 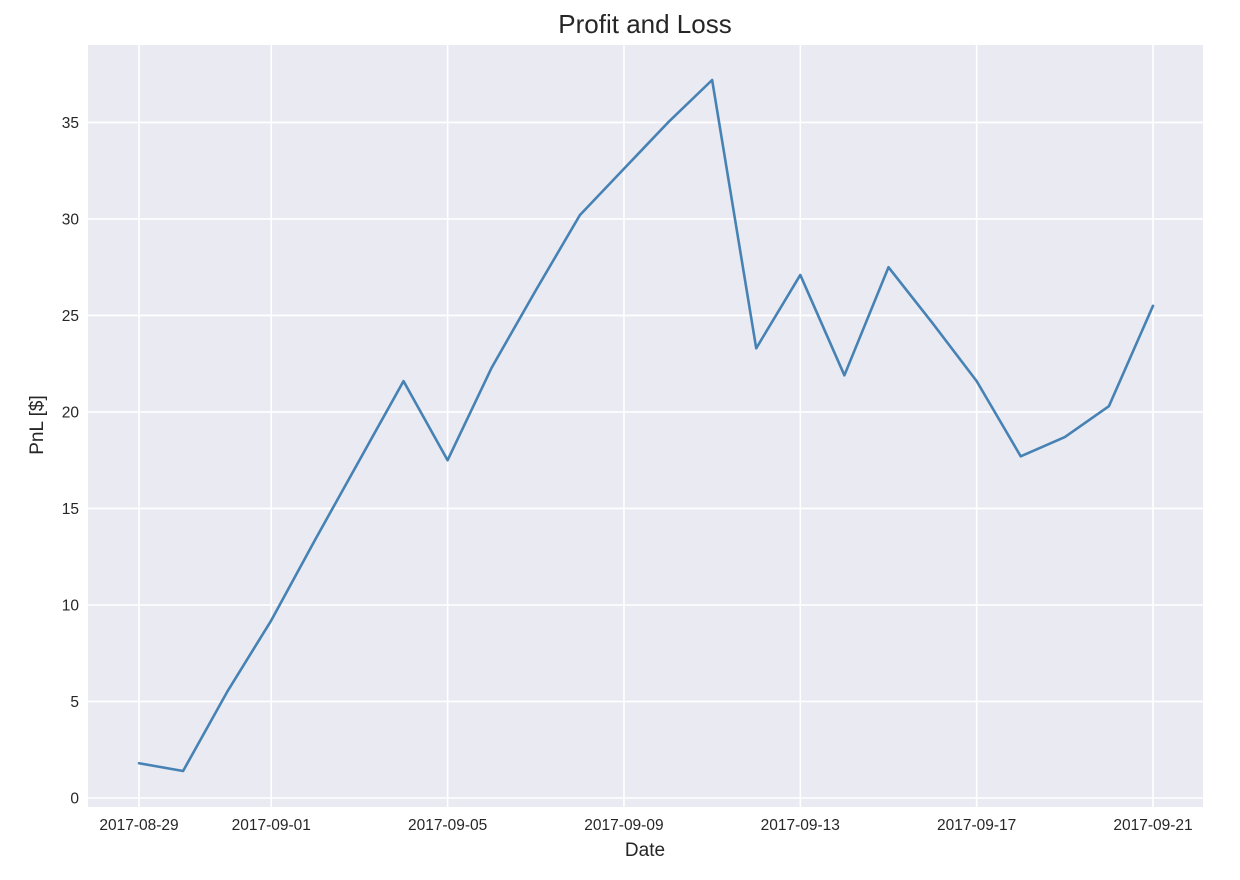 What do you see at coordinates (70, 123) in the screenshot?
I see `y-tick-label: 35` at bounding box center [70, 123].